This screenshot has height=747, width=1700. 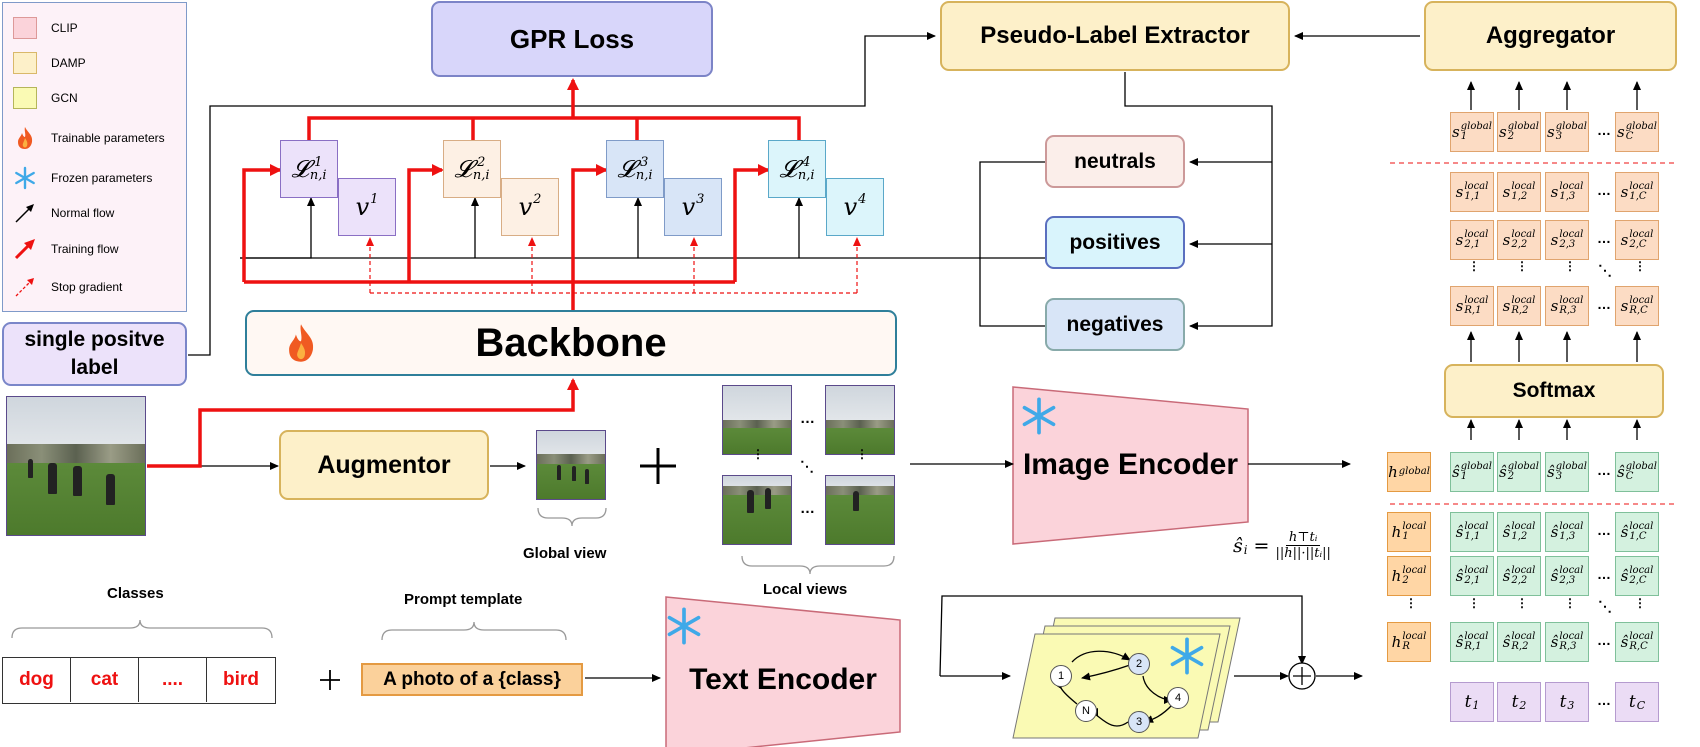 I want to click on legend-clip-label: CLIP, so click(x=64, y=28).